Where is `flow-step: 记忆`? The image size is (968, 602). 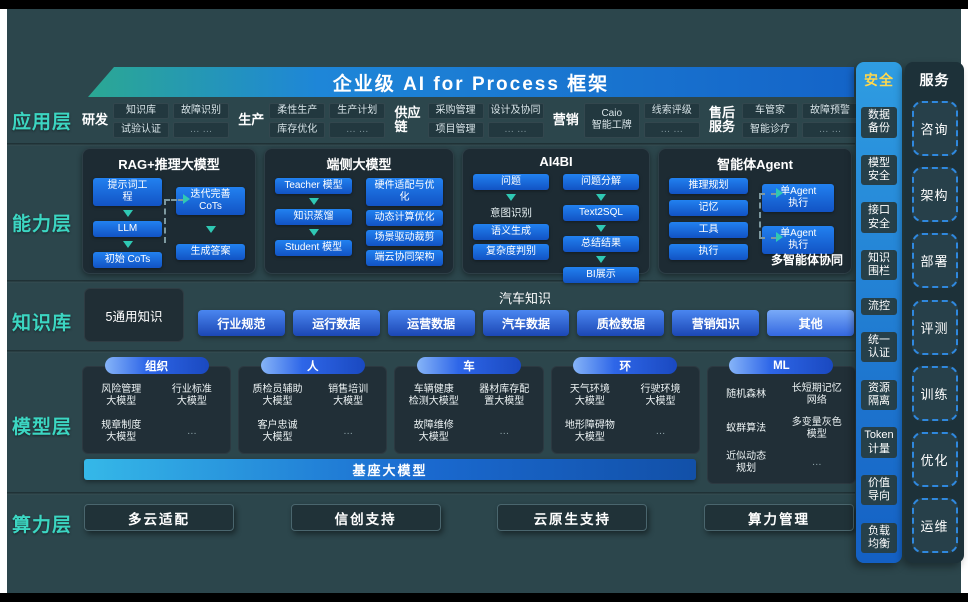 flow-step: 记忆 is located at coordinates (709, 208).